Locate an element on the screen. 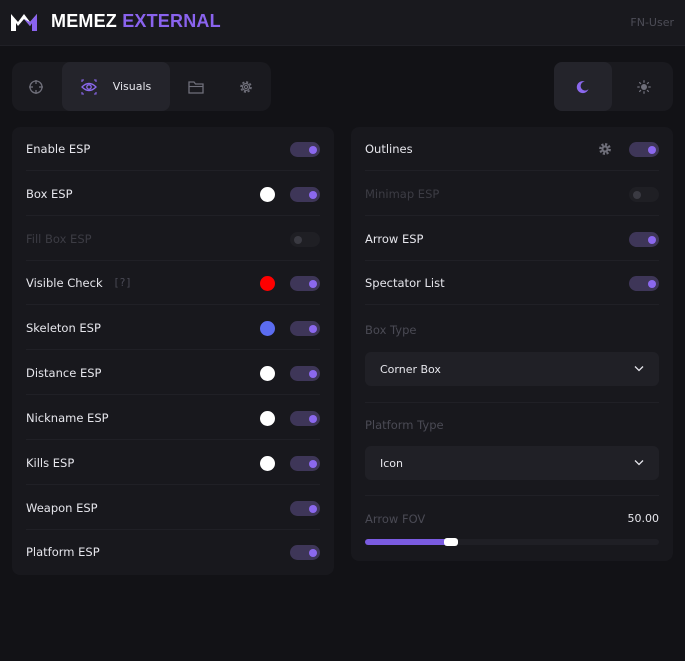 This screenshot has width=685, height=661. eye-icon is located at coordinates (88, 86).